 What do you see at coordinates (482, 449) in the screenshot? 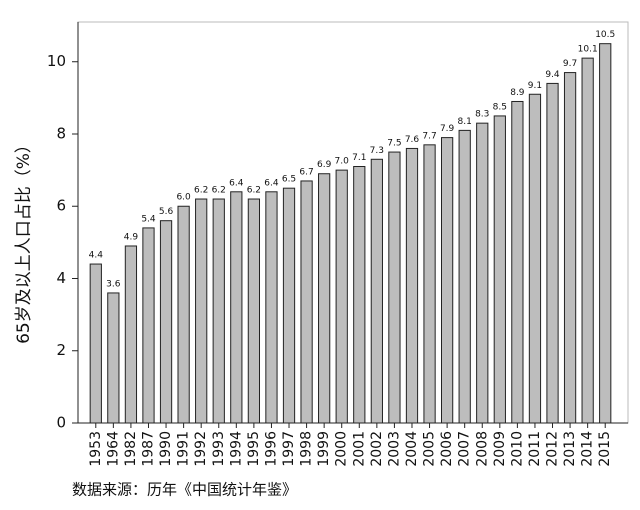
I see `x-tick-label: 2008` at bounding box center [482, 449].